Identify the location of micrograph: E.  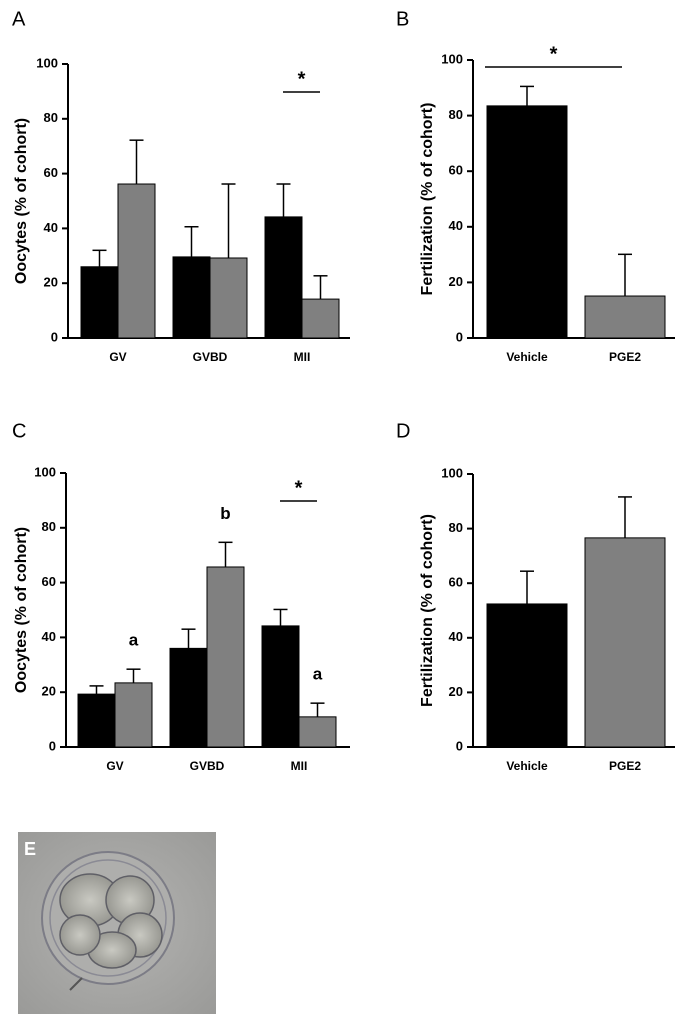
(117, 923).